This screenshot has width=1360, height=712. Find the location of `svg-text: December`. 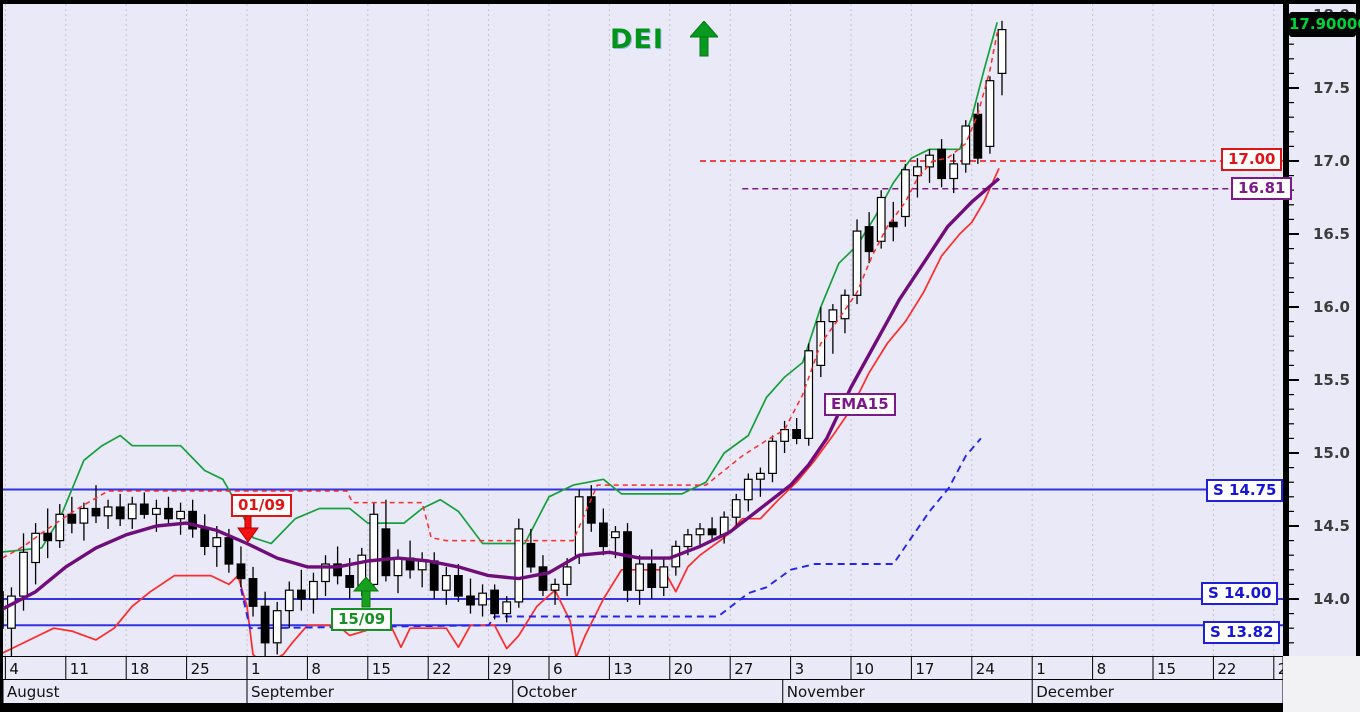

svg-text: December is located at coordinates (1075, 692).